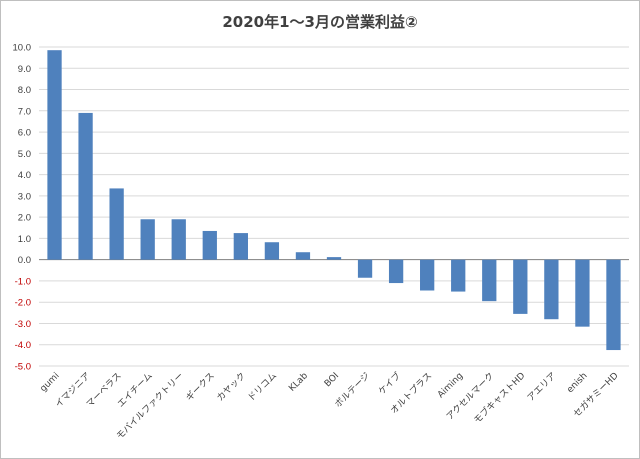 This screenshot has height=459, width=640. I want to click on y-tick-label: 7.0, so click(24, 111).